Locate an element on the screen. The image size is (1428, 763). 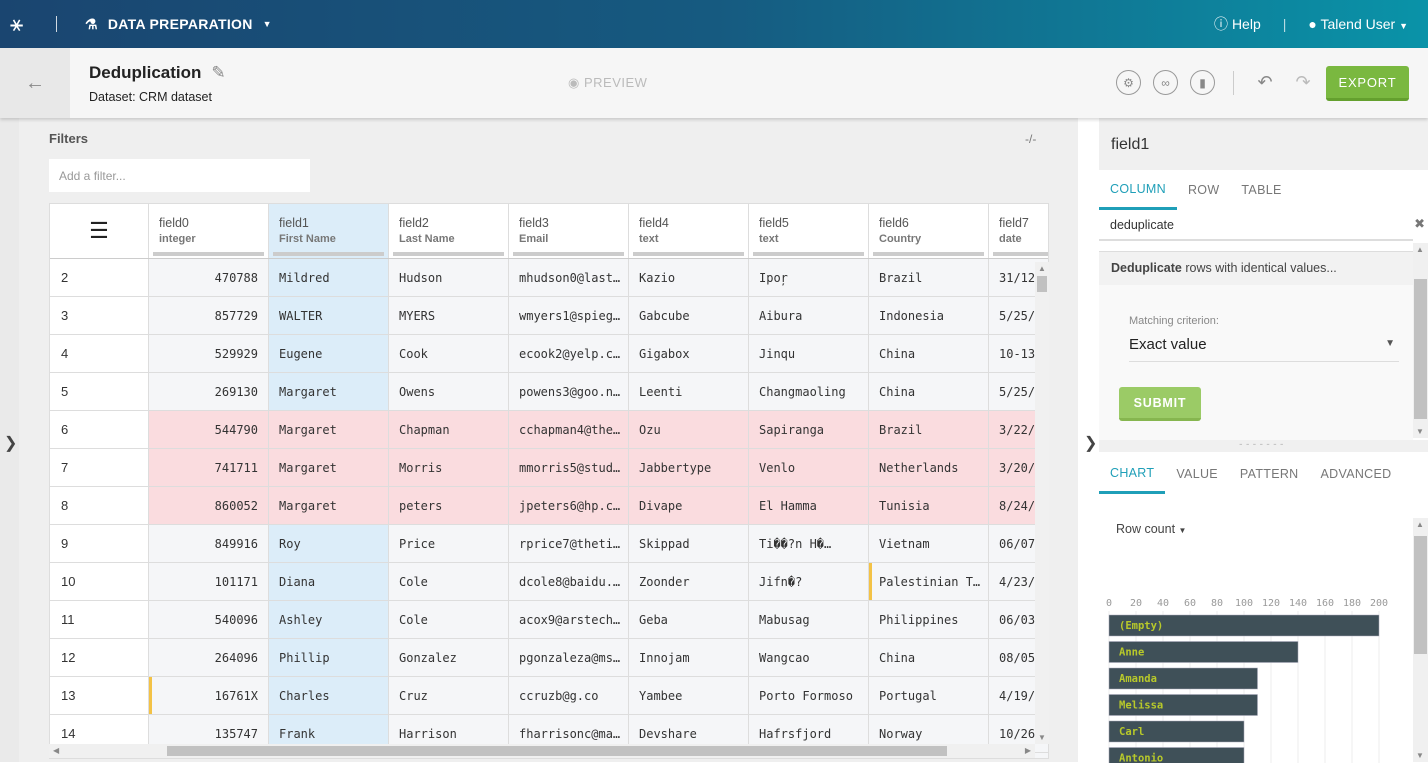
table-cell: Yambee is located at coordinates (689, 695).